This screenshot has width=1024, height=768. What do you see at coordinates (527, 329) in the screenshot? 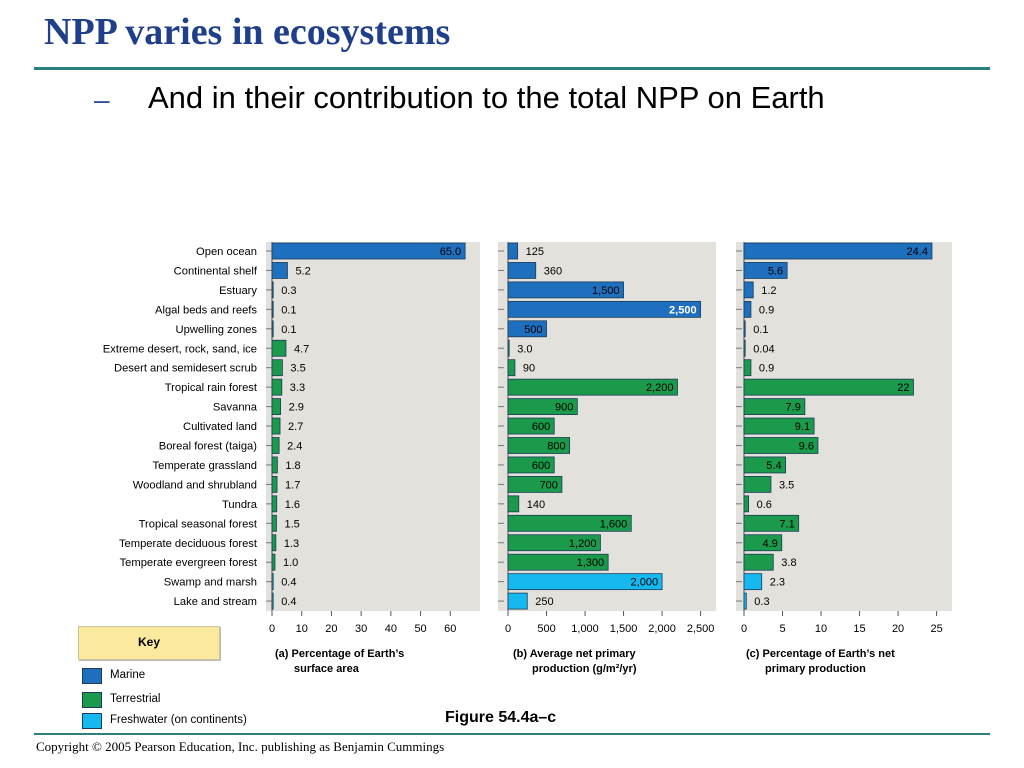
I see `panel-b-bar-upwelling-zones` at bounding box center [527, 329].